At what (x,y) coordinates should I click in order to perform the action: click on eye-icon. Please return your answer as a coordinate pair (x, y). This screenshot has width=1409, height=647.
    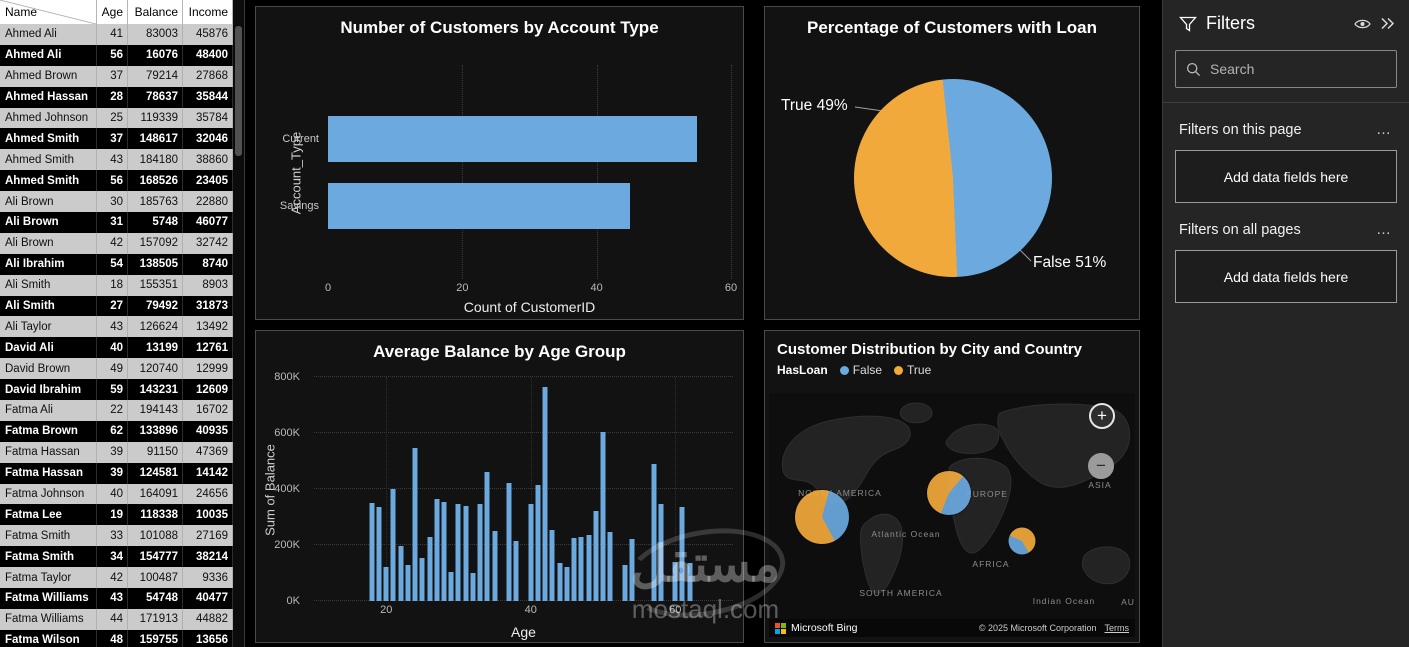
    Looking at the image, I should click on (1362, 24).